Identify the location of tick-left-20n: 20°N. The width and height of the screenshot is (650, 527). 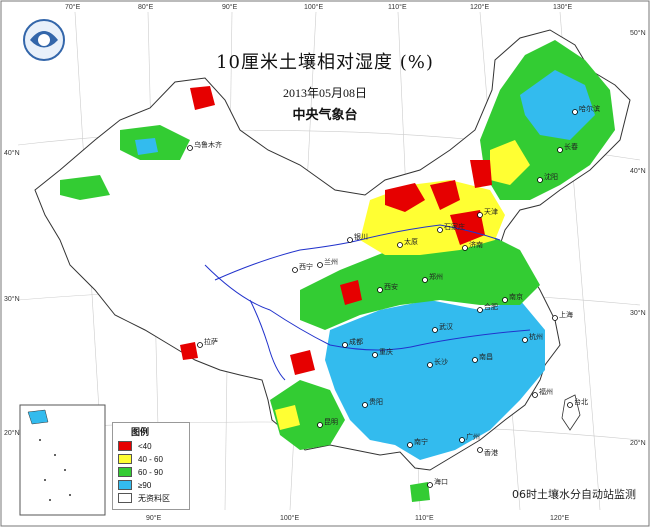
(12, 433).